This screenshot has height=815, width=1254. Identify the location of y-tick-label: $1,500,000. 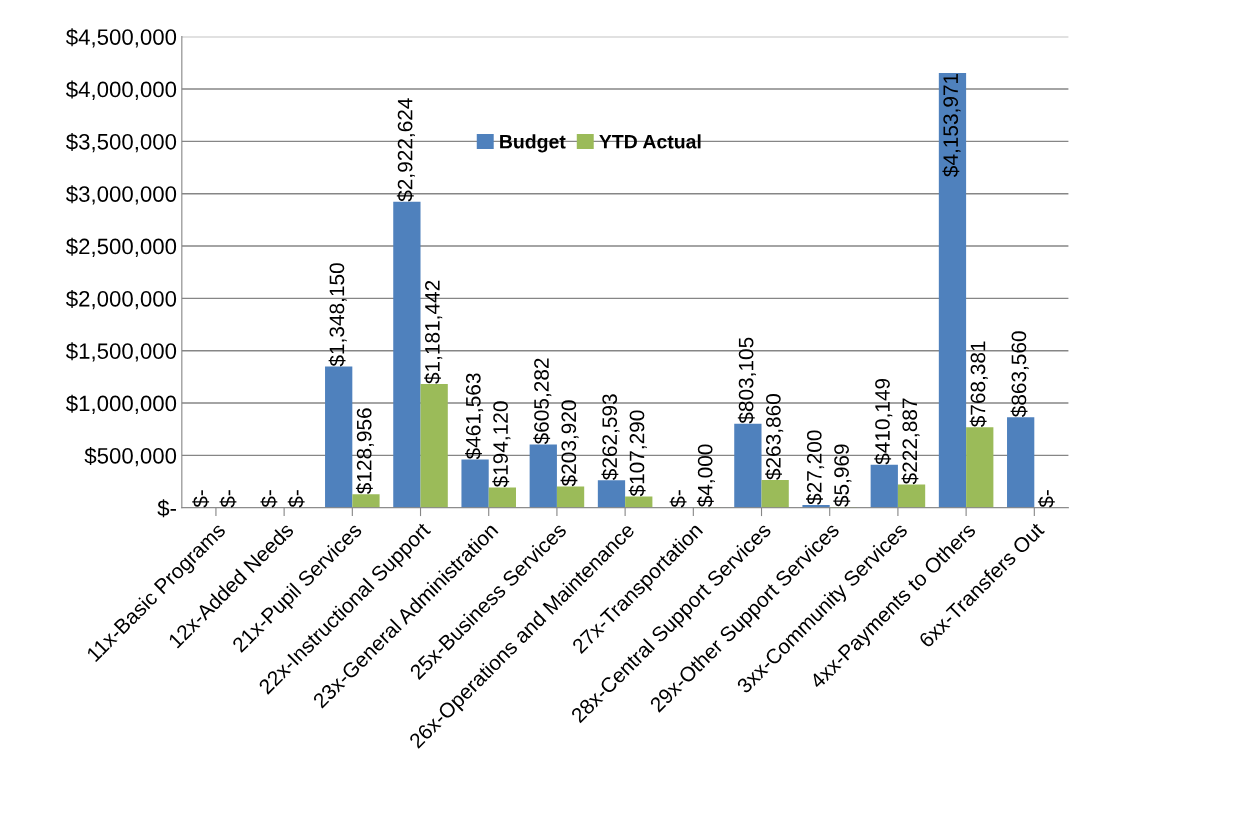
(121, 352).